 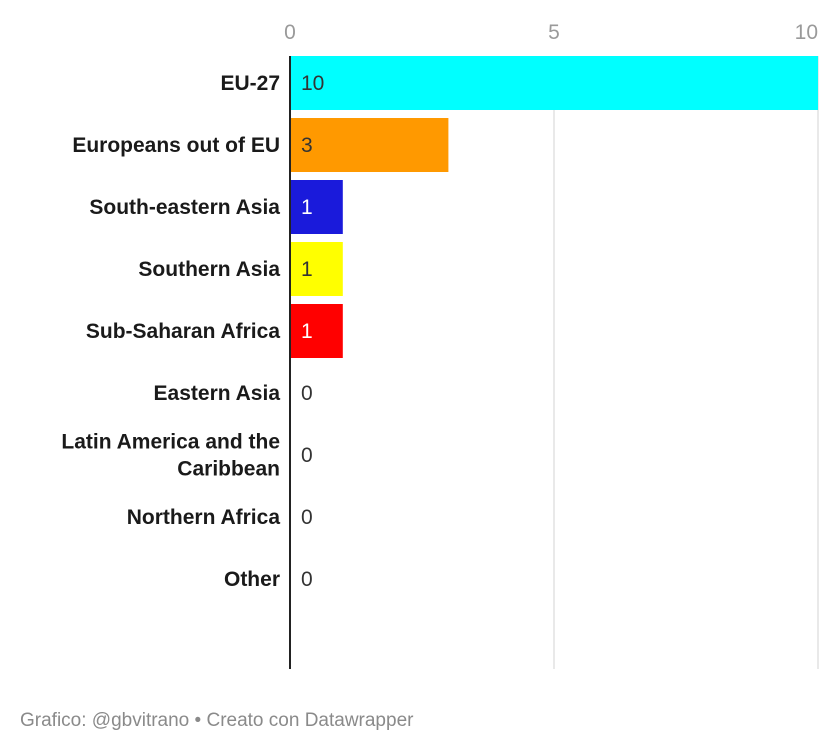 What do you see at coordinates (170, 442) in the screenshot?
I see `category-label: Latin America and the` at bounding box center [170, 442].